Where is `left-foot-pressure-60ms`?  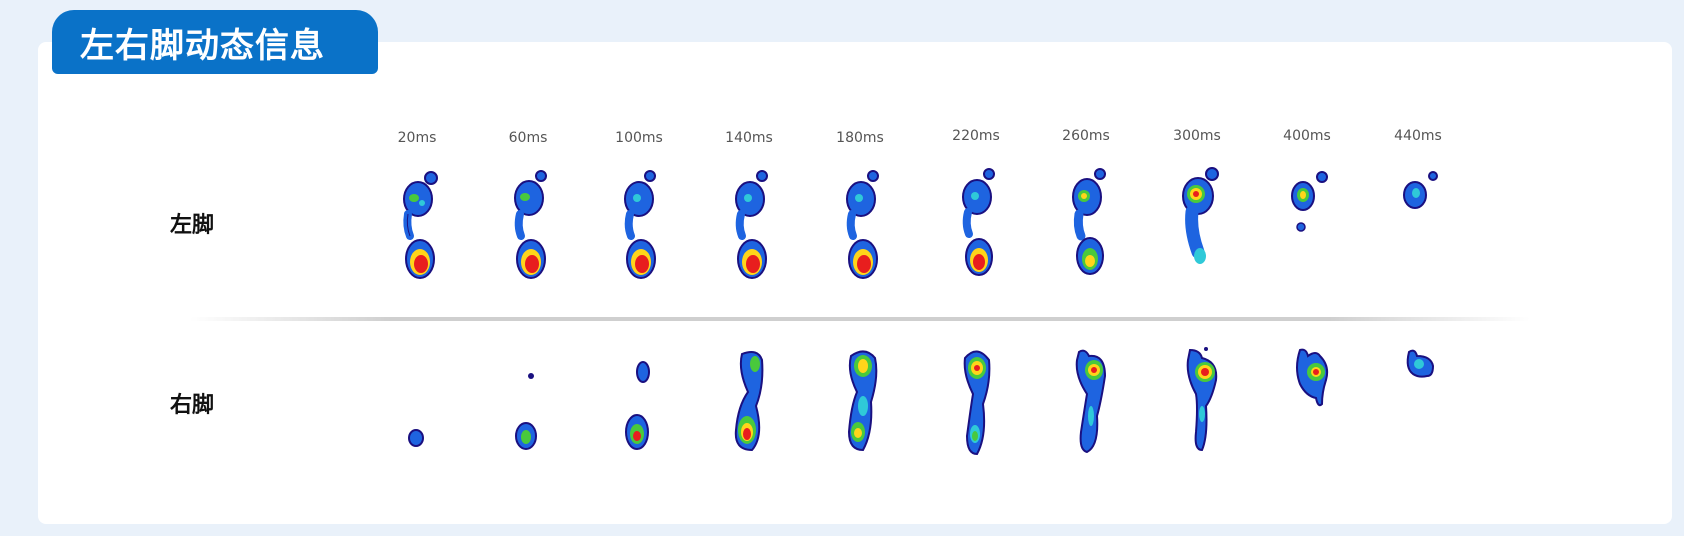 left-foot-pressure-60ms is located at coordinates (530, 224).